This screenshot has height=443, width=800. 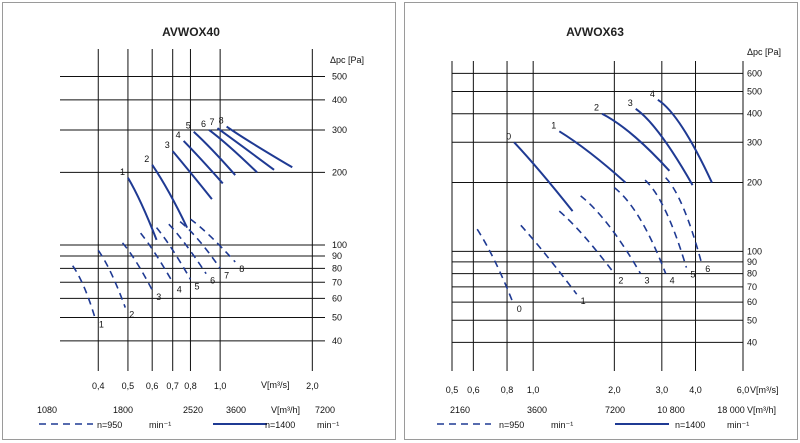 I want to click on x-tick-label: 0,7, so click(x=172, y=386).